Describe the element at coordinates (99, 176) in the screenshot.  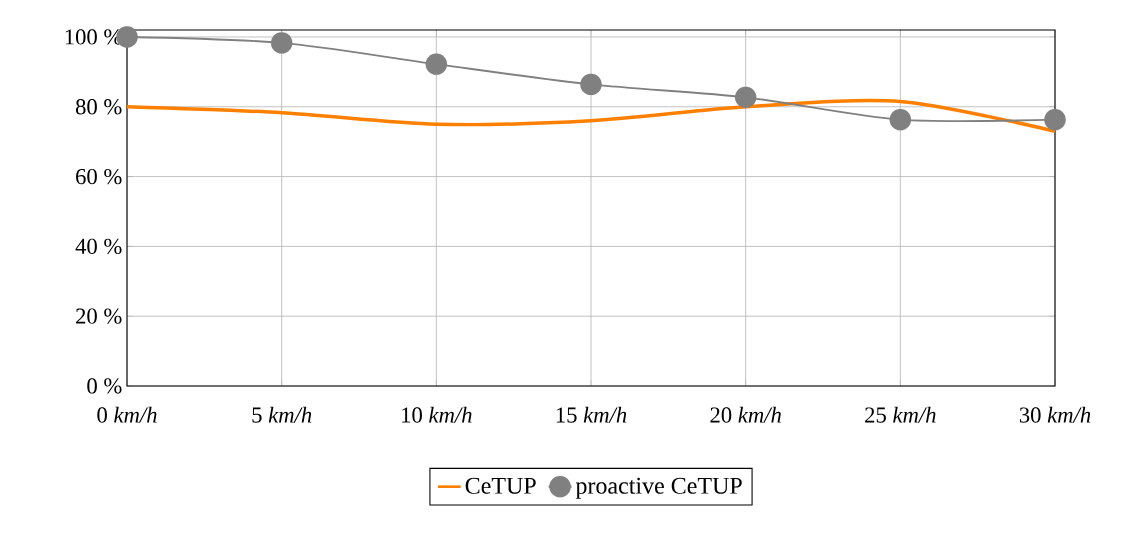
I see `y-tick-label: 60 %` at that location.